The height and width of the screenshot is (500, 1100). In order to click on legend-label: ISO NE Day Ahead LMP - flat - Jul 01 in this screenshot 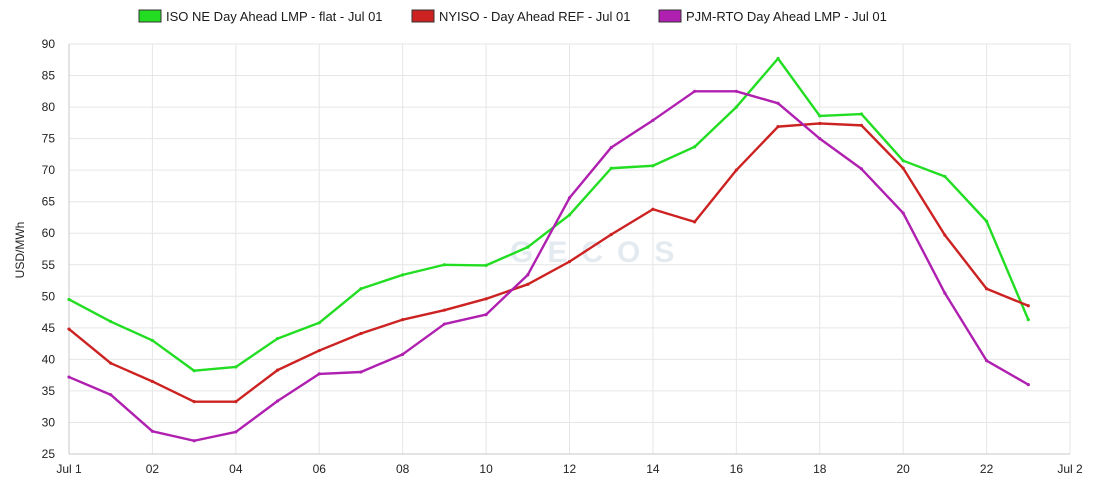, I will do `click(274, 16)`.